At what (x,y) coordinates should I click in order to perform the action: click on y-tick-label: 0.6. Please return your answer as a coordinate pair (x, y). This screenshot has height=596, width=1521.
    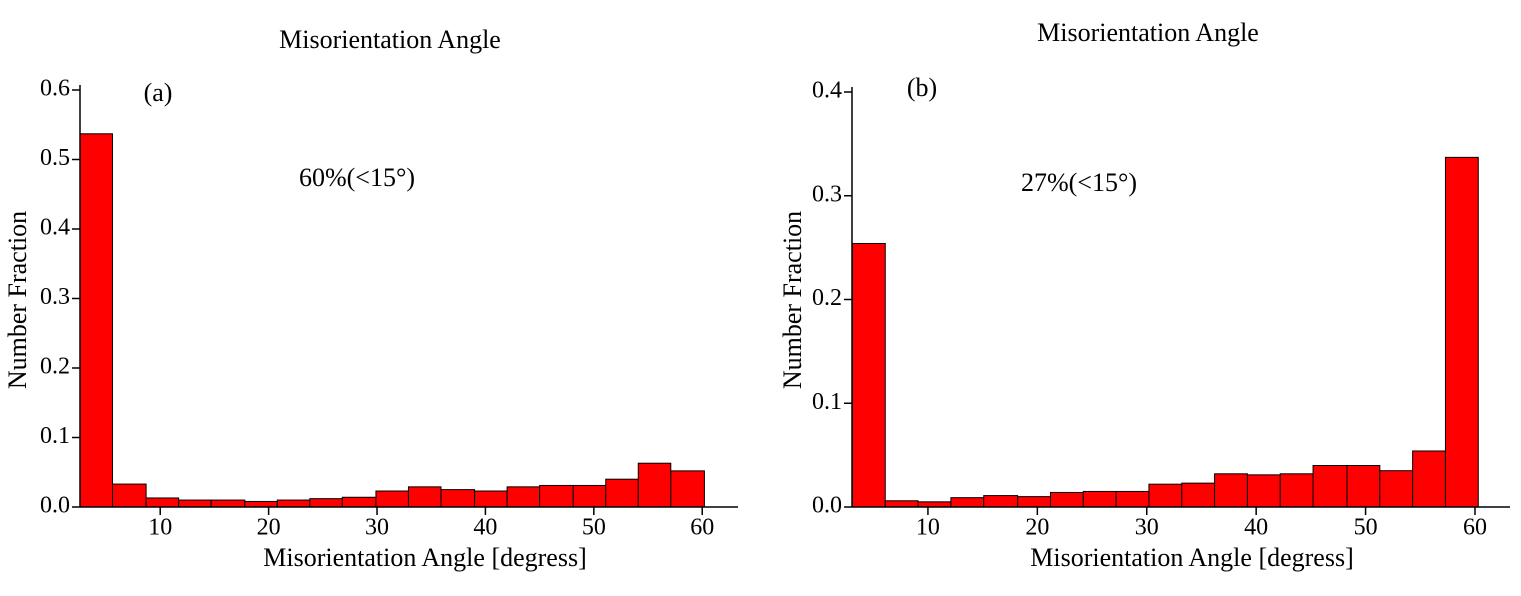
    Looking at the image, I should click on (55, 89).